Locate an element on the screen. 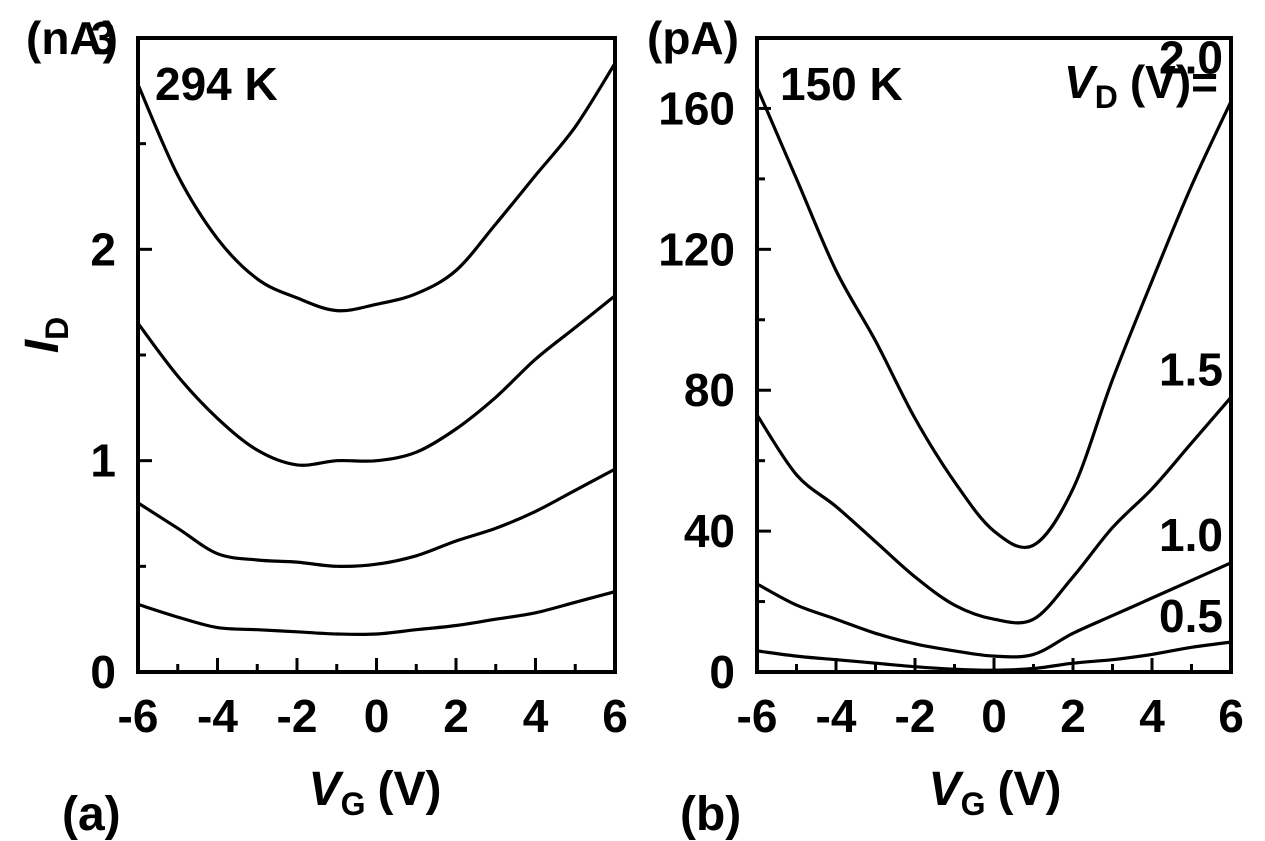 The width and height of the screenshot is (1265, 841). panel-b-x-label-subscript: G is located at coordinates (973, 804).